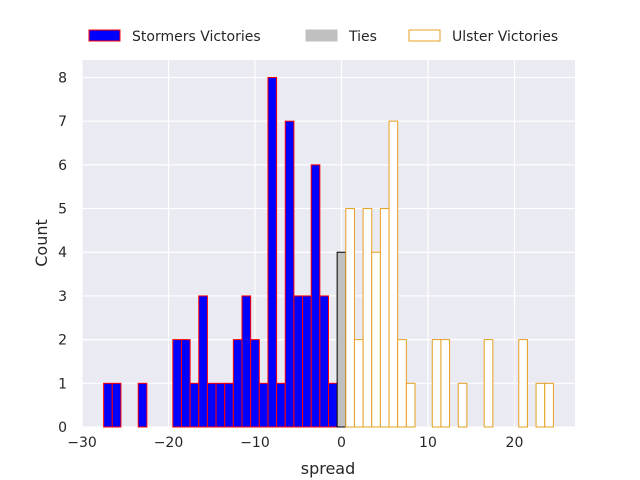 This screenshot has width=640, height=480. What do you see at coordinates (169, 443) in the screenshot?
I see `x-tick-label: −20` at bounding box center [169, 443].